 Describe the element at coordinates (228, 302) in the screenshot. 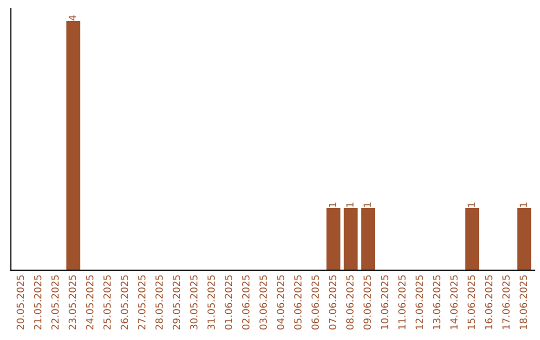

I see `x-tick-label: 01.06.2025` at that location.